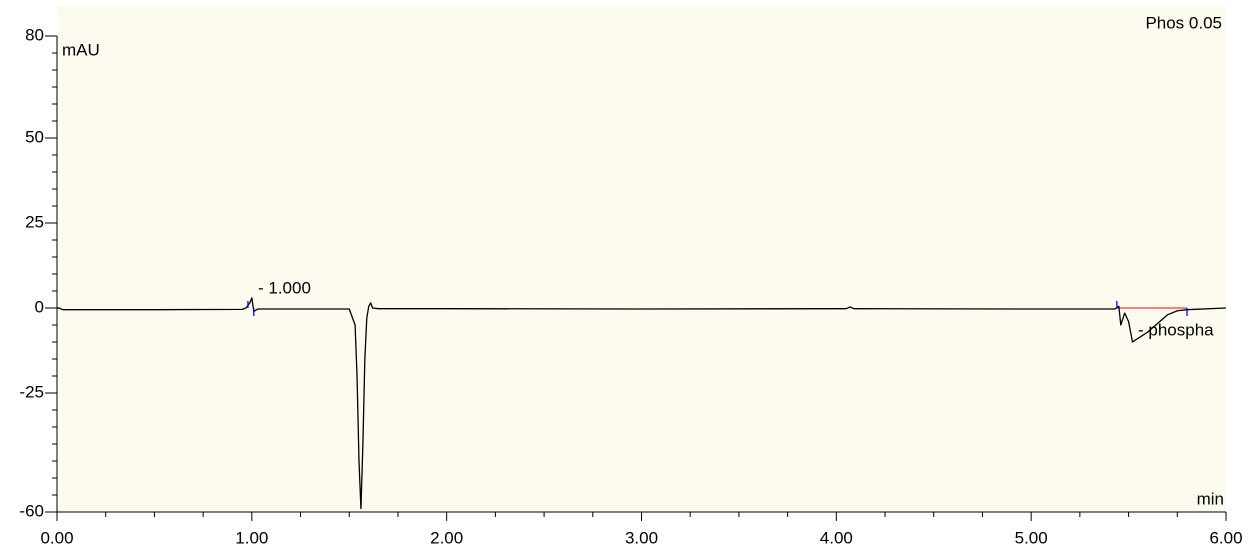 This screenshot has width=1254, height=550. I want to click on peak-annotation: - phospha, so click(1176, 329).